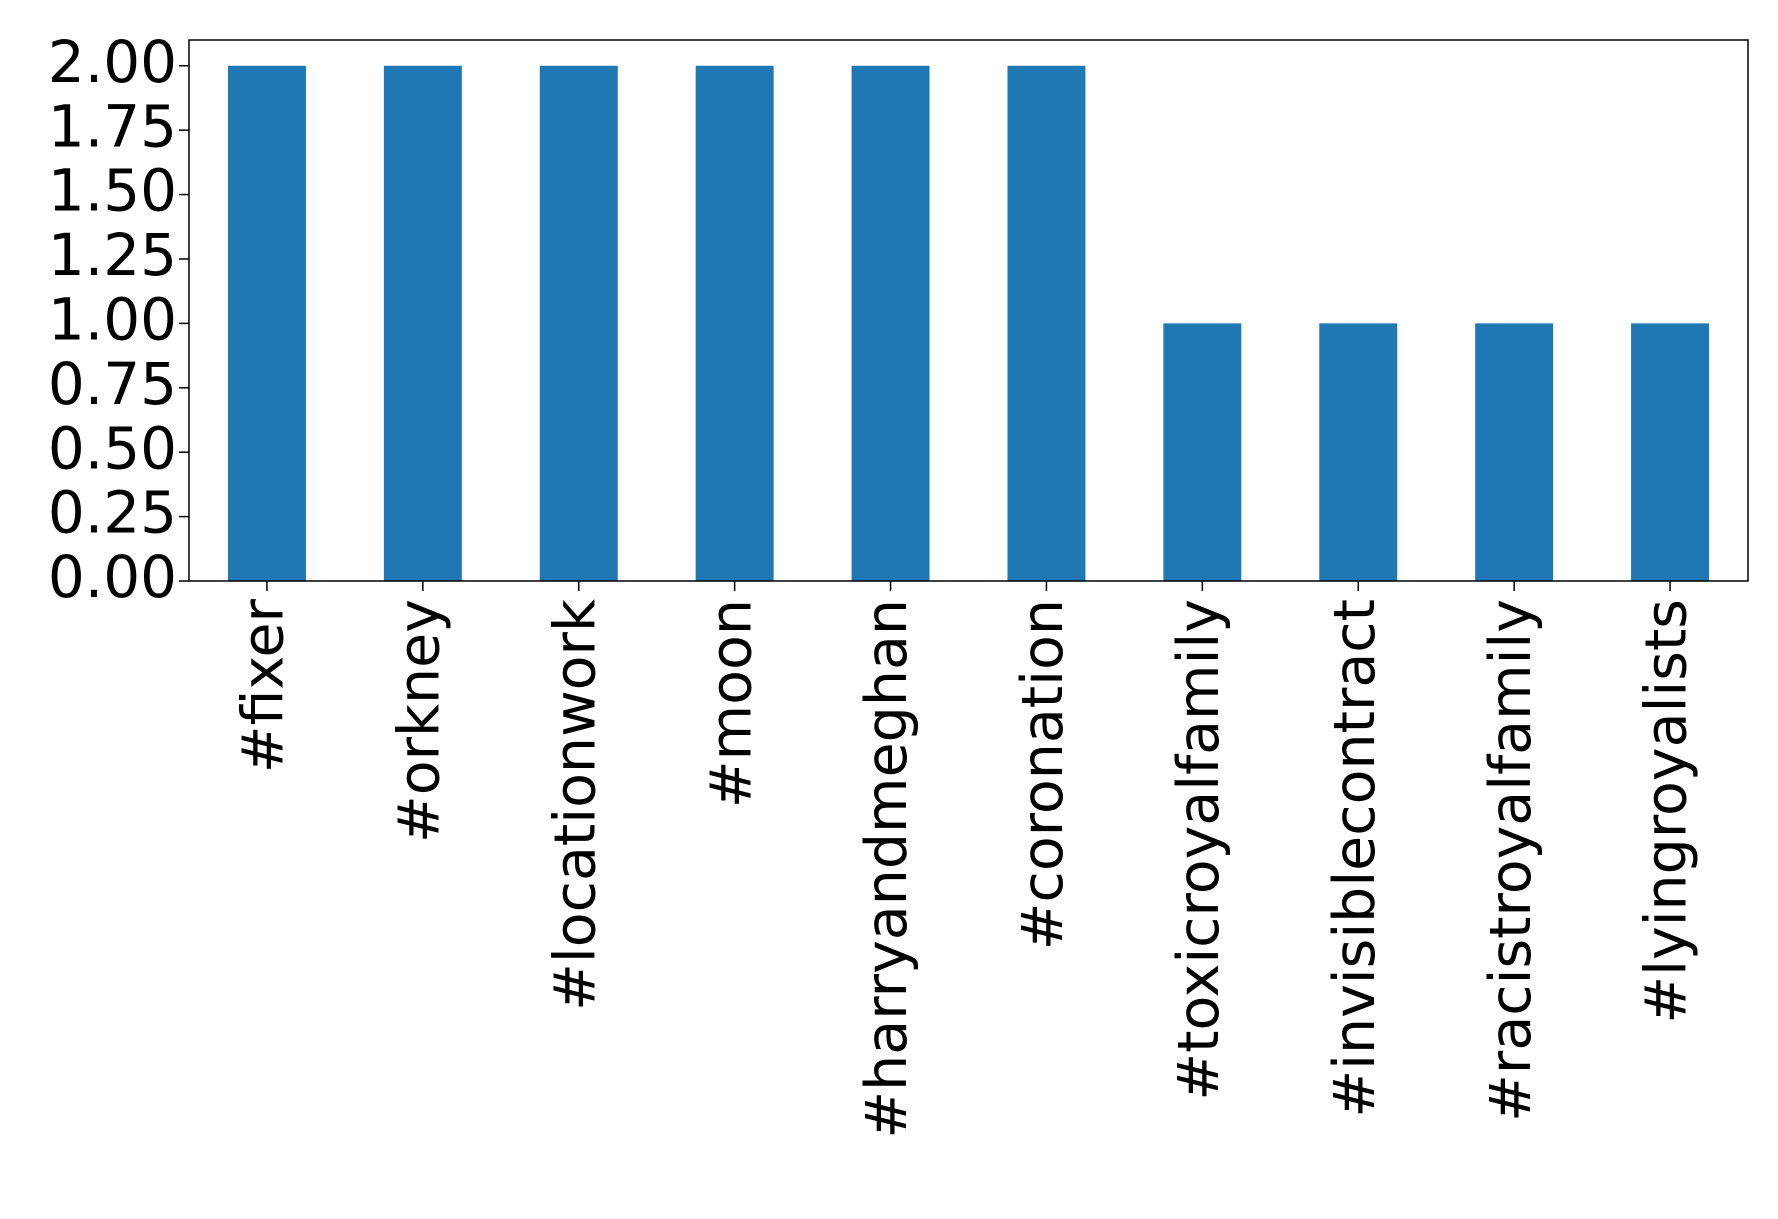 This screenshot has width=1778, height=1219. What do you see at coordinates (419, 721) in the screenshot?
I see `x-tick-label: #orkney` at bounding box center [419, 721].